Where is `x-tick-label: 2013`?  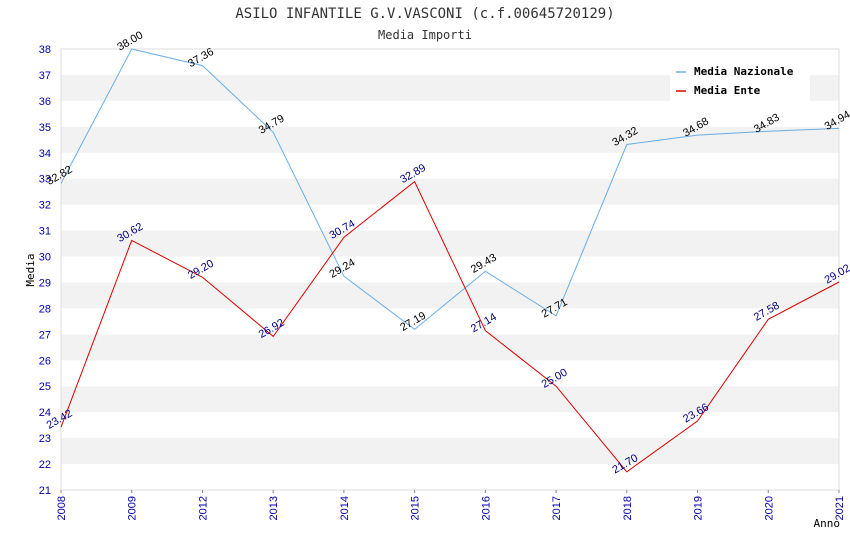 x-tick-label: 2013 is located at coordinates (274, 508).